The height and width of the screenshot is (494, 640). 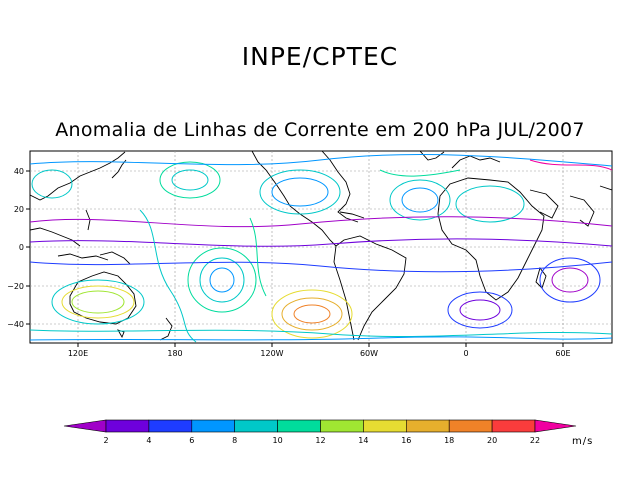 What do you see at coordinates (583, 441) in the screenshot?
I see `colorbar-units: m/s` at bounding box center [583, 441].